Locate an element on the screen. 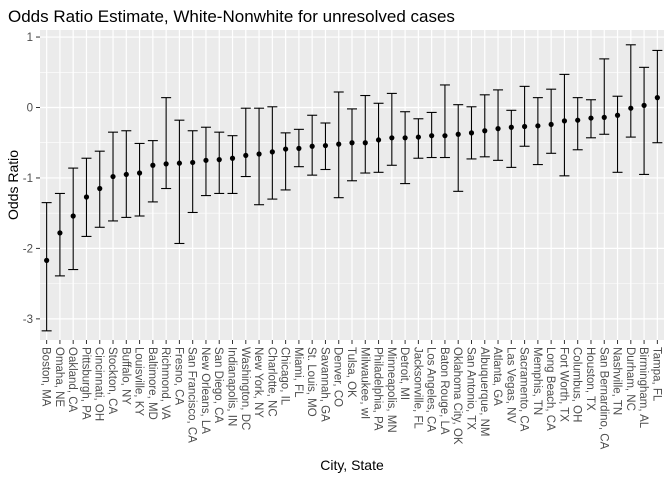  x-tick-label: Memphis, TN is located at coordinates (537, 381).